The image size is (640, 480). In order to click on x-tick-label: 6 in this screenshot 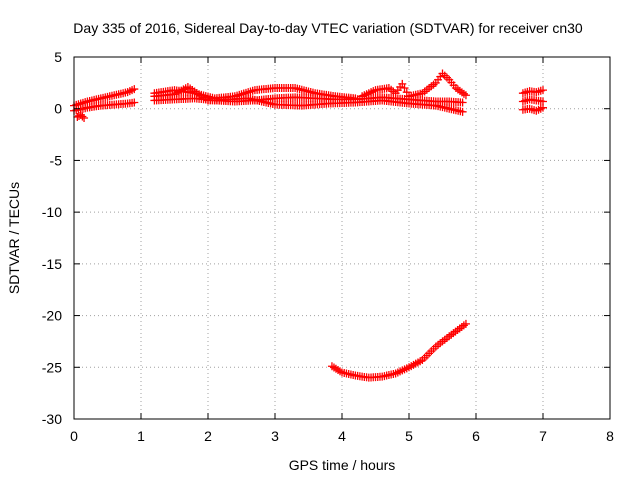, I will do `click(476, 436)`.